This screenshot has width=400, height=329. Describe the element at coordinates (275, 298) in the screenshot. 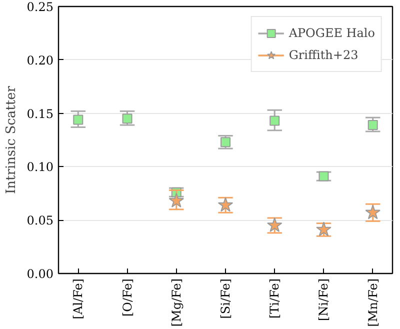

I see `x-tick-label: [Ti/Fe]` at that location.